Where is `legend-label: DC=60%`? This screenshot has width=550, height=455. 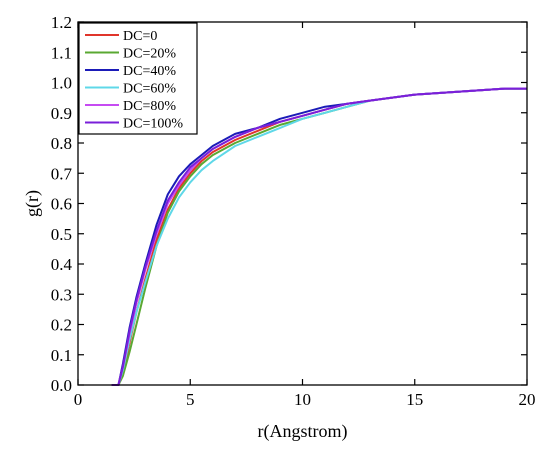 legend-label: DC=60% is located at coordinates (149, 89).